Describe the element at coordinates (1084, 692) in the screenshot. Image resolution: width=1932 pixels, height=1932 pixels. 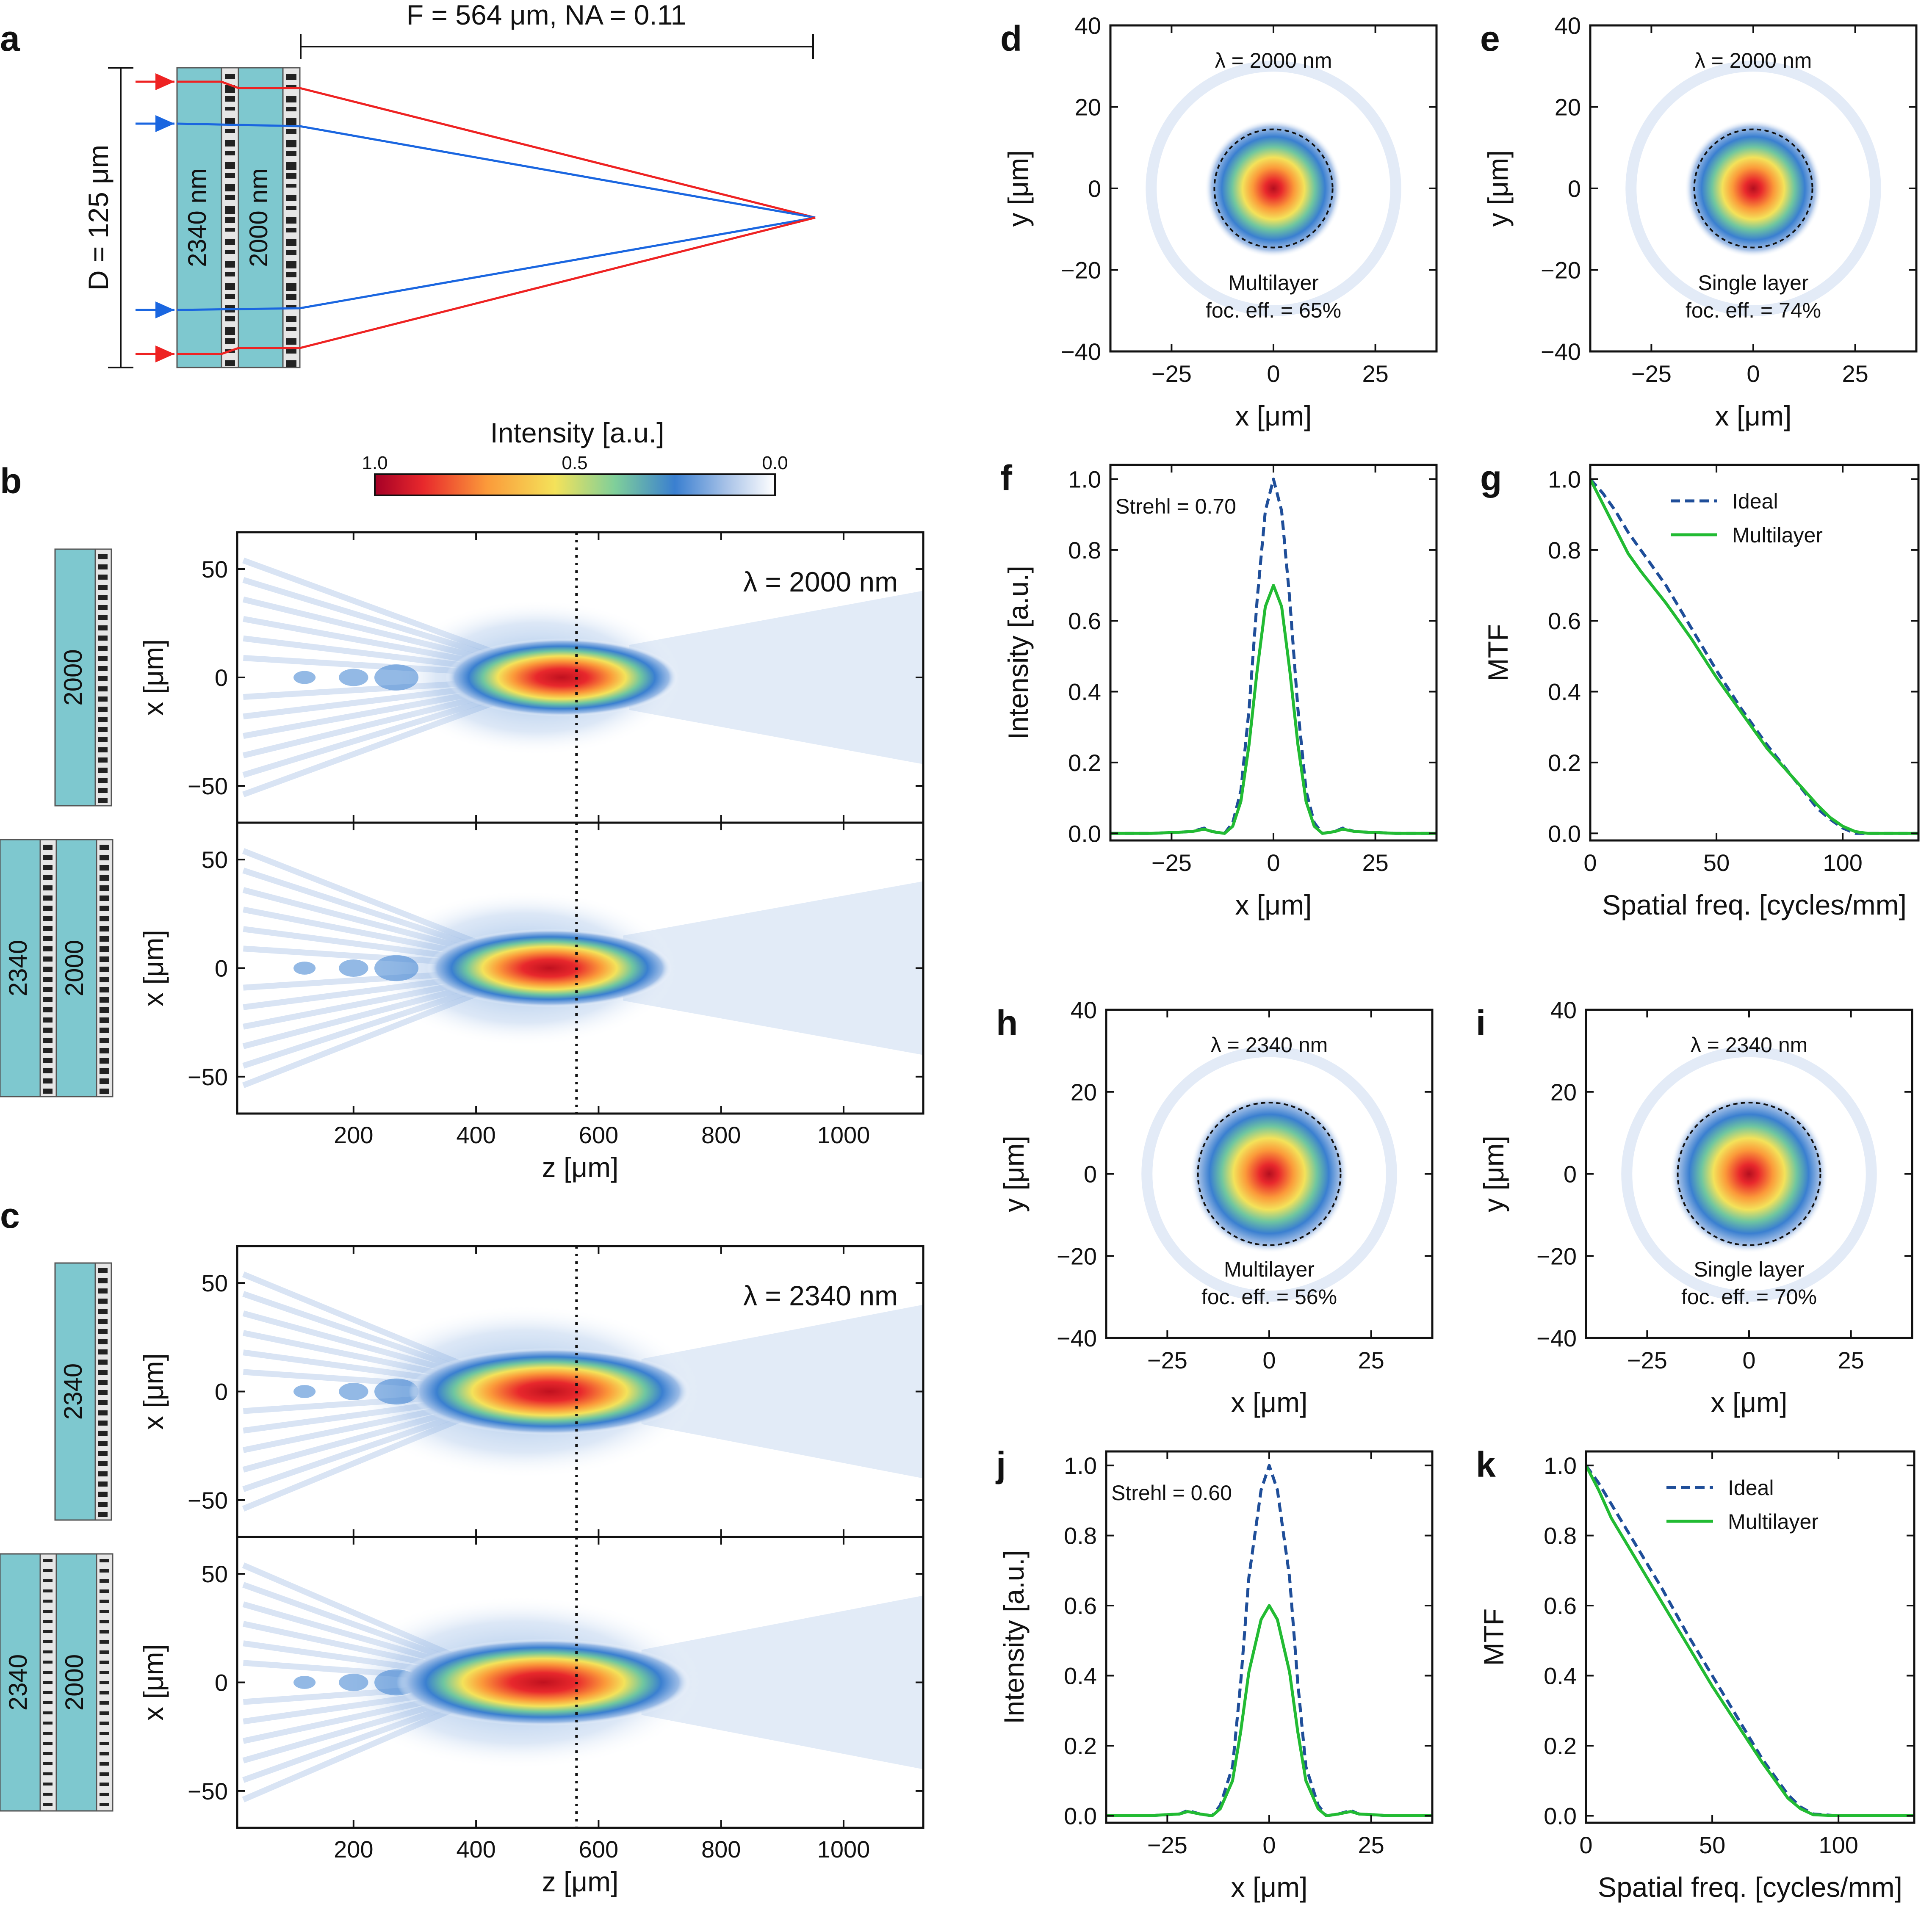
I see `y-tick-label: 0.4` at that location.